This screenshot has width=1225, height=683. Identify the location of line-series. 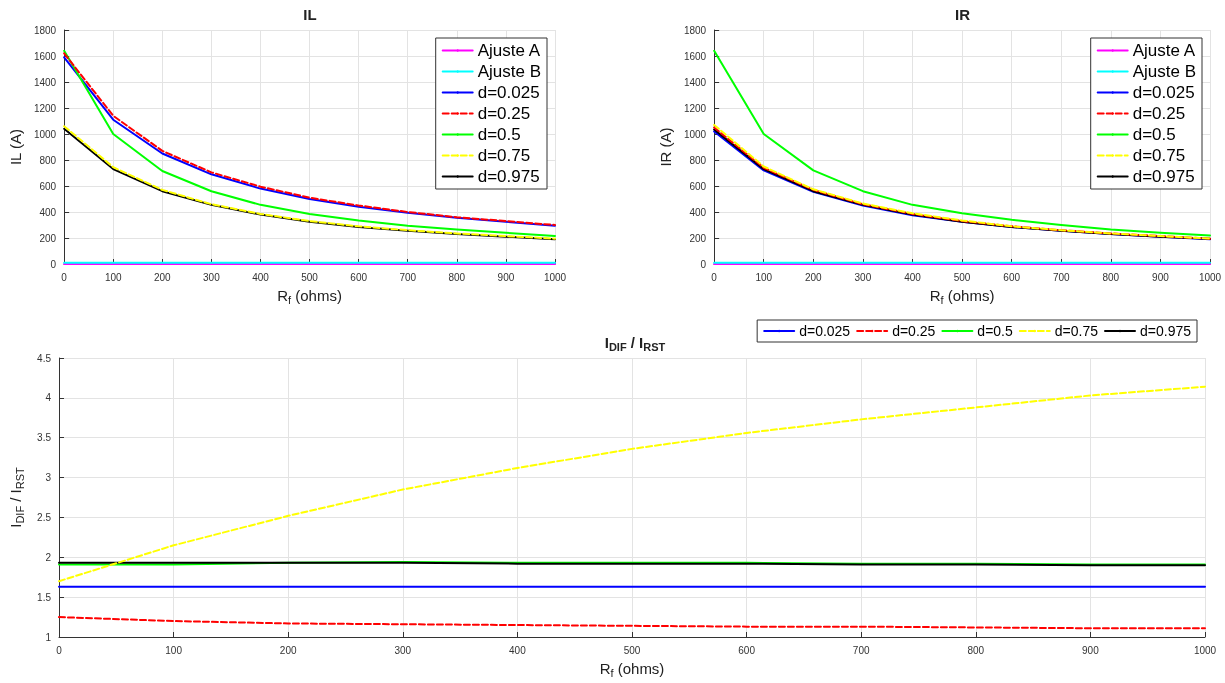
(632, 623).